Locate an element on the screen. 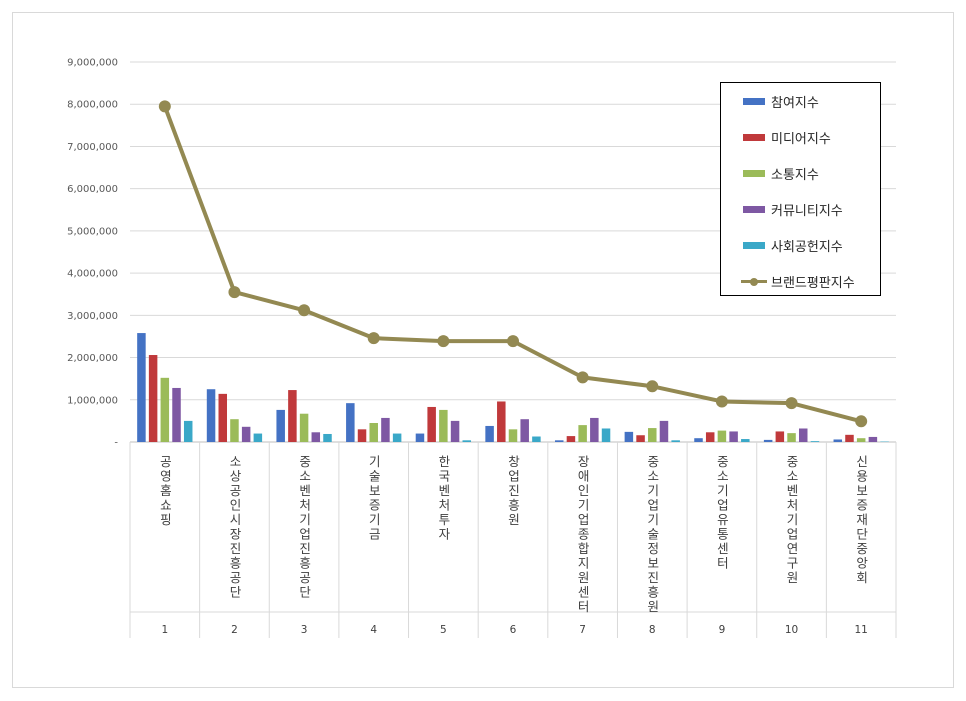  y-tick-label: 1,000,000 is located at coordinates (92, 400).